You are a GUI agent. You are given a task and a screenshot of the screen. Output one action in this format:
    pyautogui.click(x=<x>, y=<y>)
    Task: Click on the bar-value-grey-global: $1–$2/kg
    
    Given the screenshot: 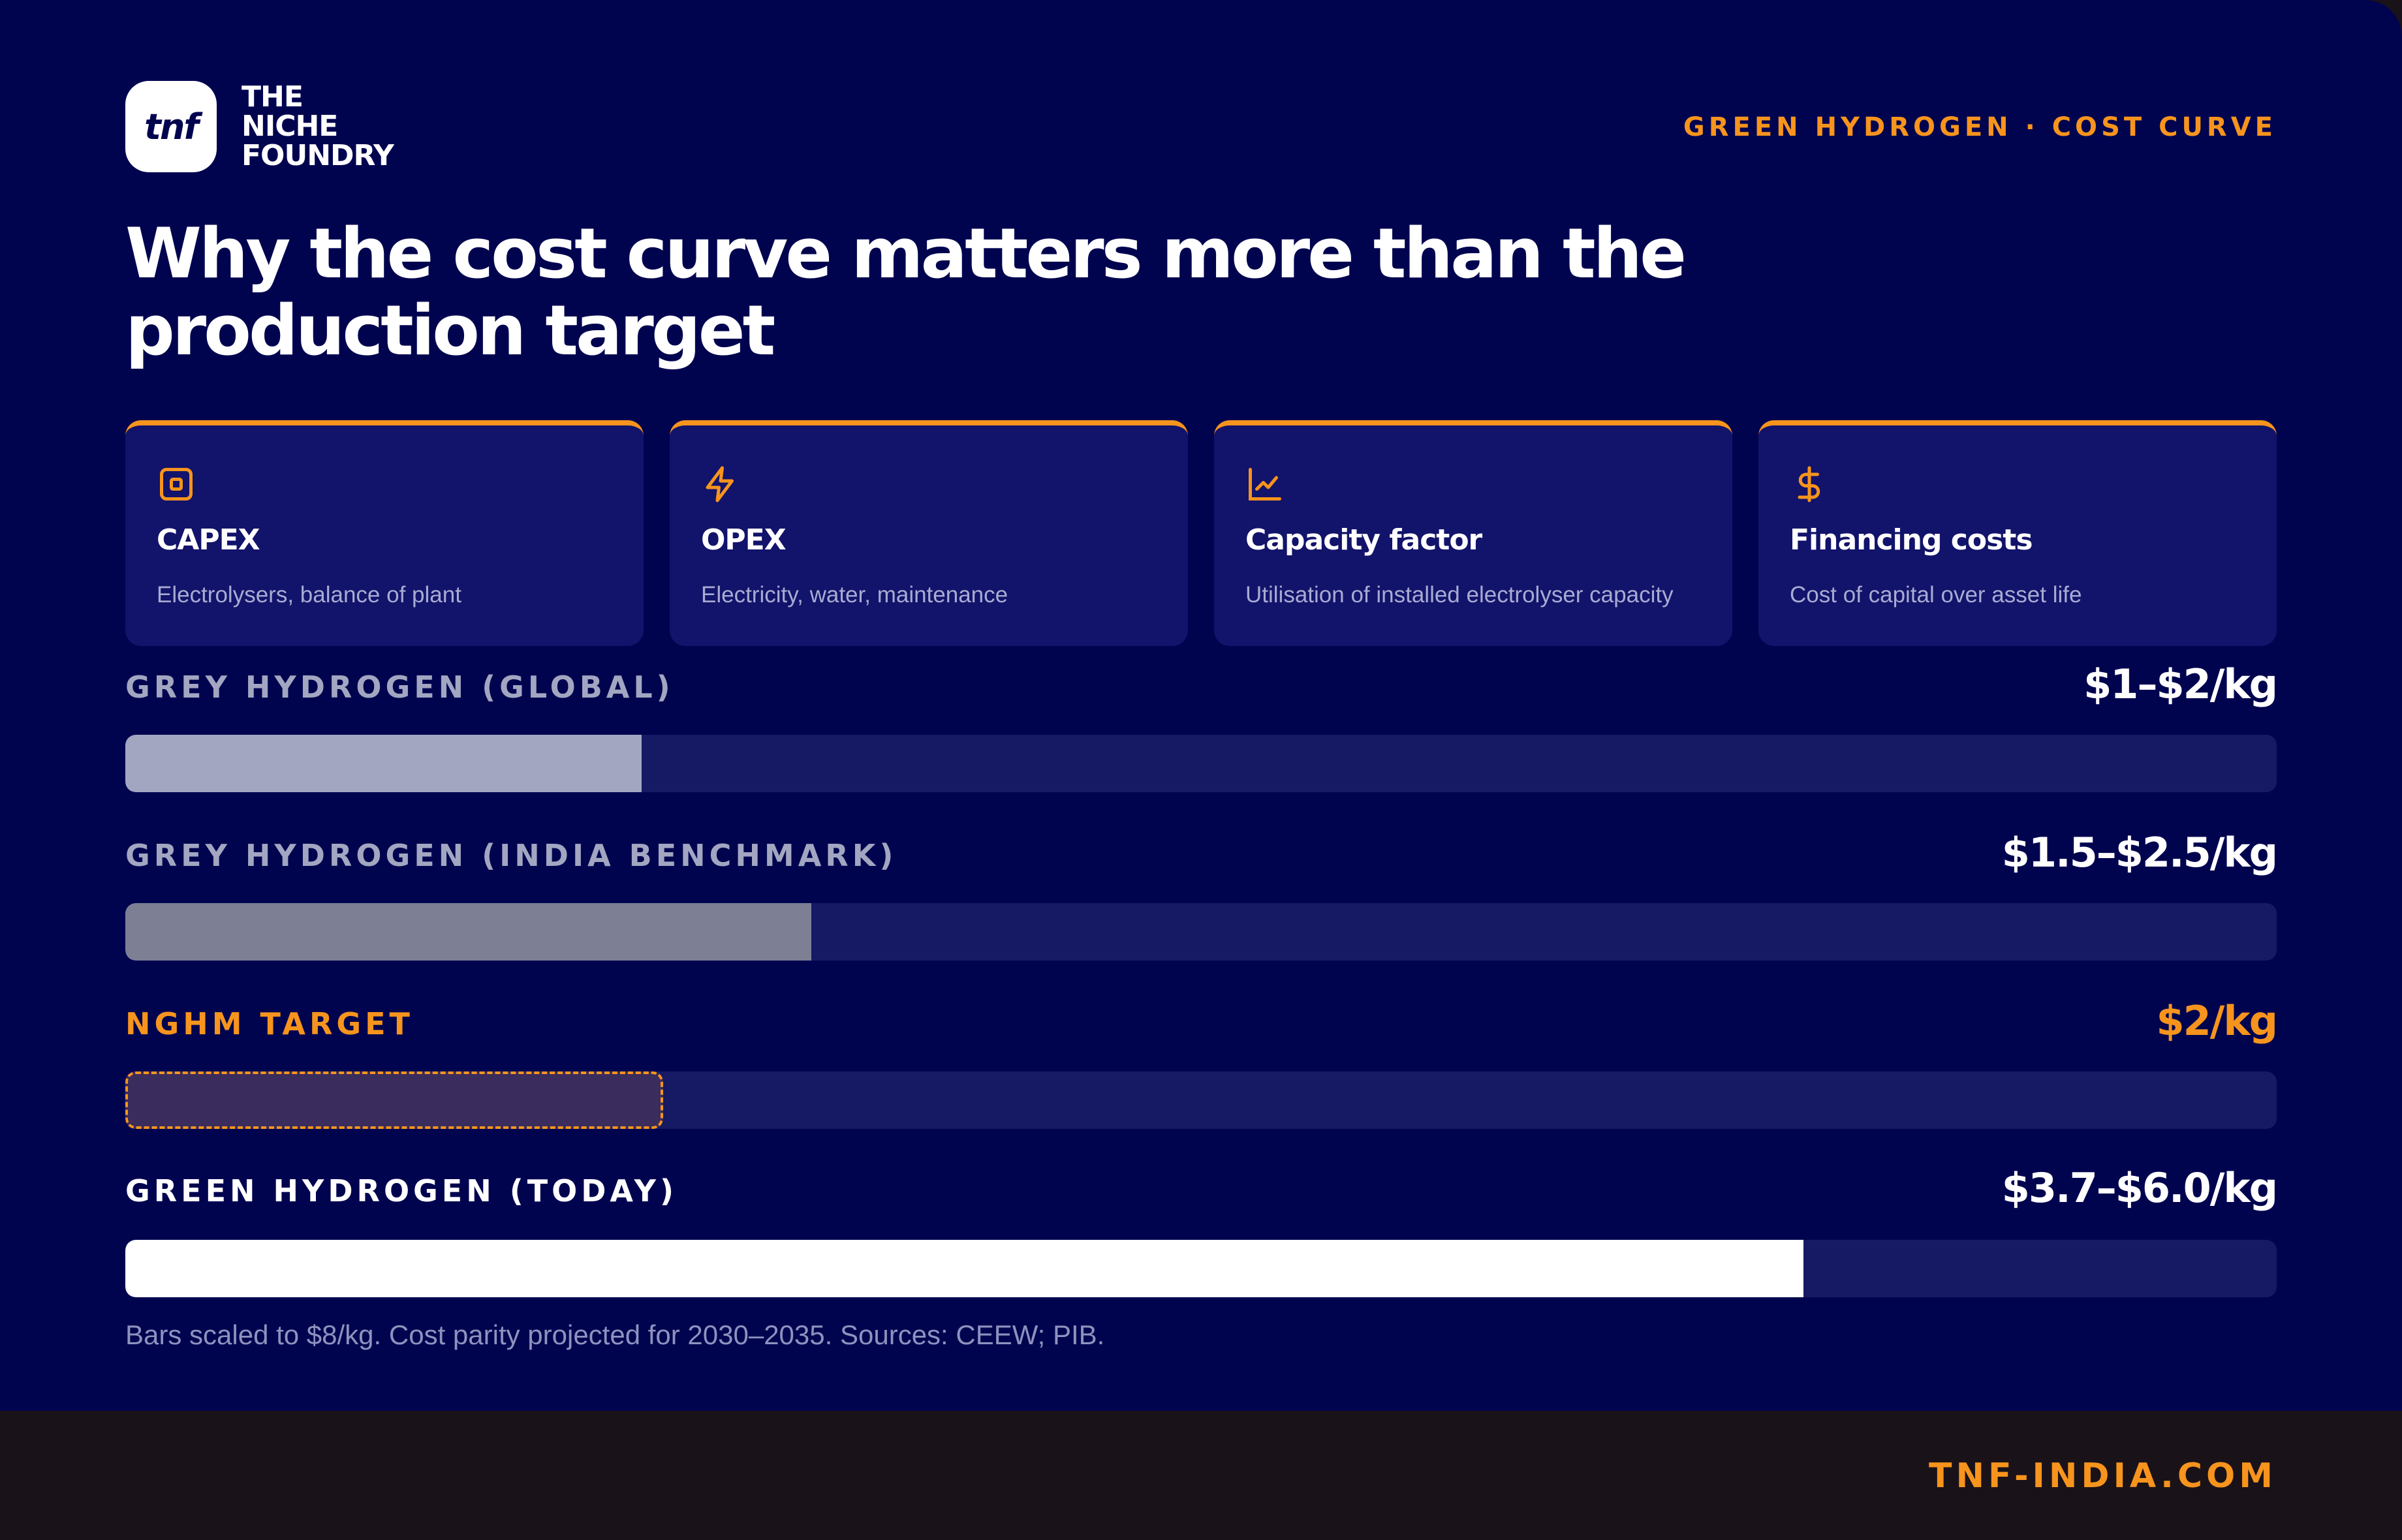 What is the action you would take?
    pyautogui.click(x=2180, y=684)
    